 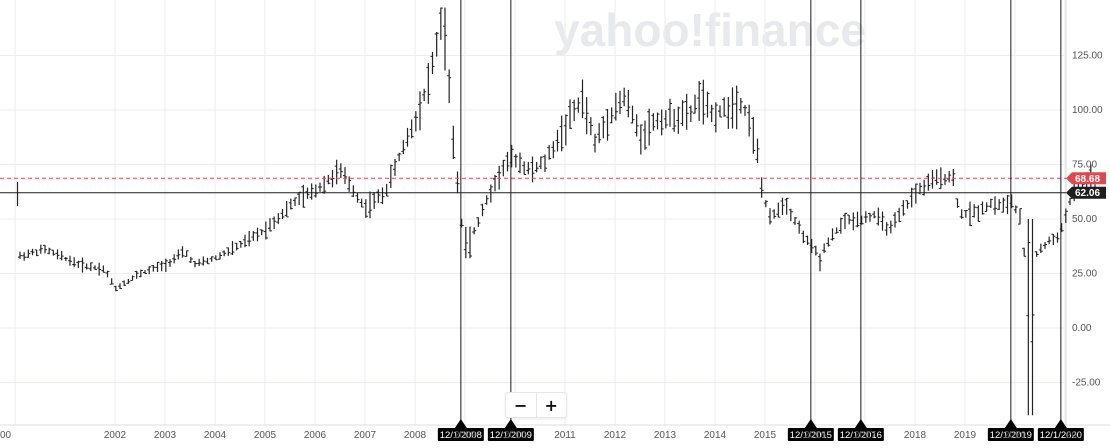 What do you see at coordinates (865, 435) in the screenshot?
I see `x-tick-label: 2017` at bounding box center [865, 435].